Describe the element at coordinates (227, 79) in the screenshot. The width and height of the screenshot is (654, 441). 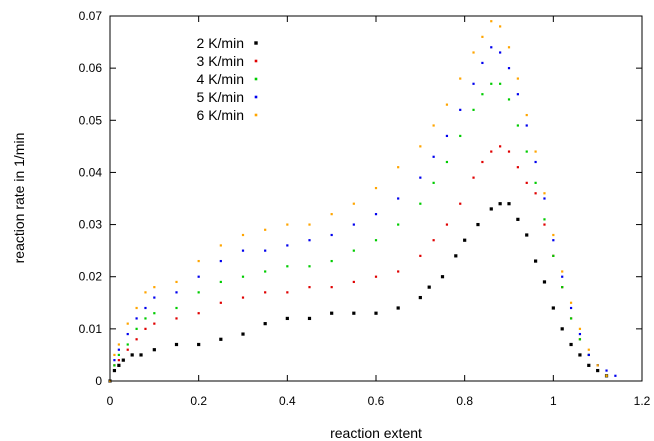
I see `legend: 2 K/min 3 K/min 4 K/min 5 K/min 6 K/min` at that location.